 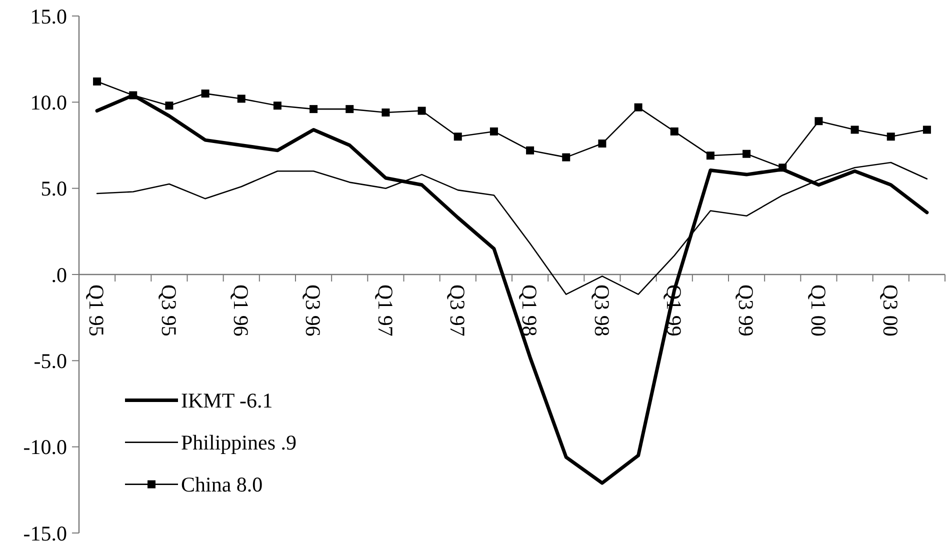 I want to click on x-tick-label: Q3 96, so click(x=313, y=310).